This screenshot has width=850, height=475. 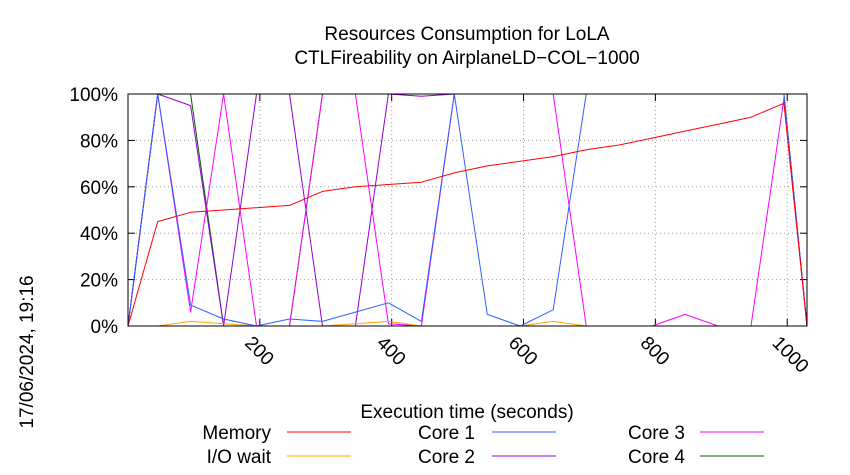 I want to click on x-tick-label: 800, so click(x=654, y=351).